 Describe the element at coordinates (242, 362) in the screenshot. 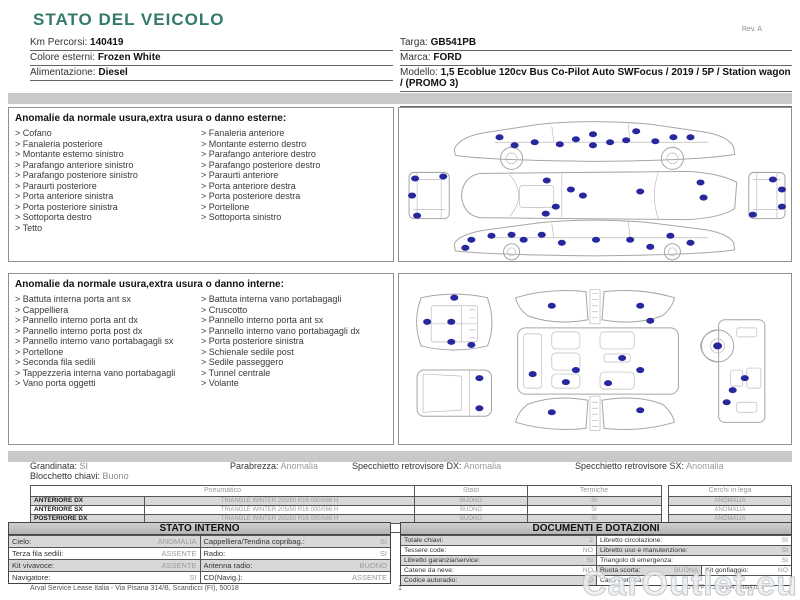

I see `anomaly-item: > Sedile passeggero` at that location.